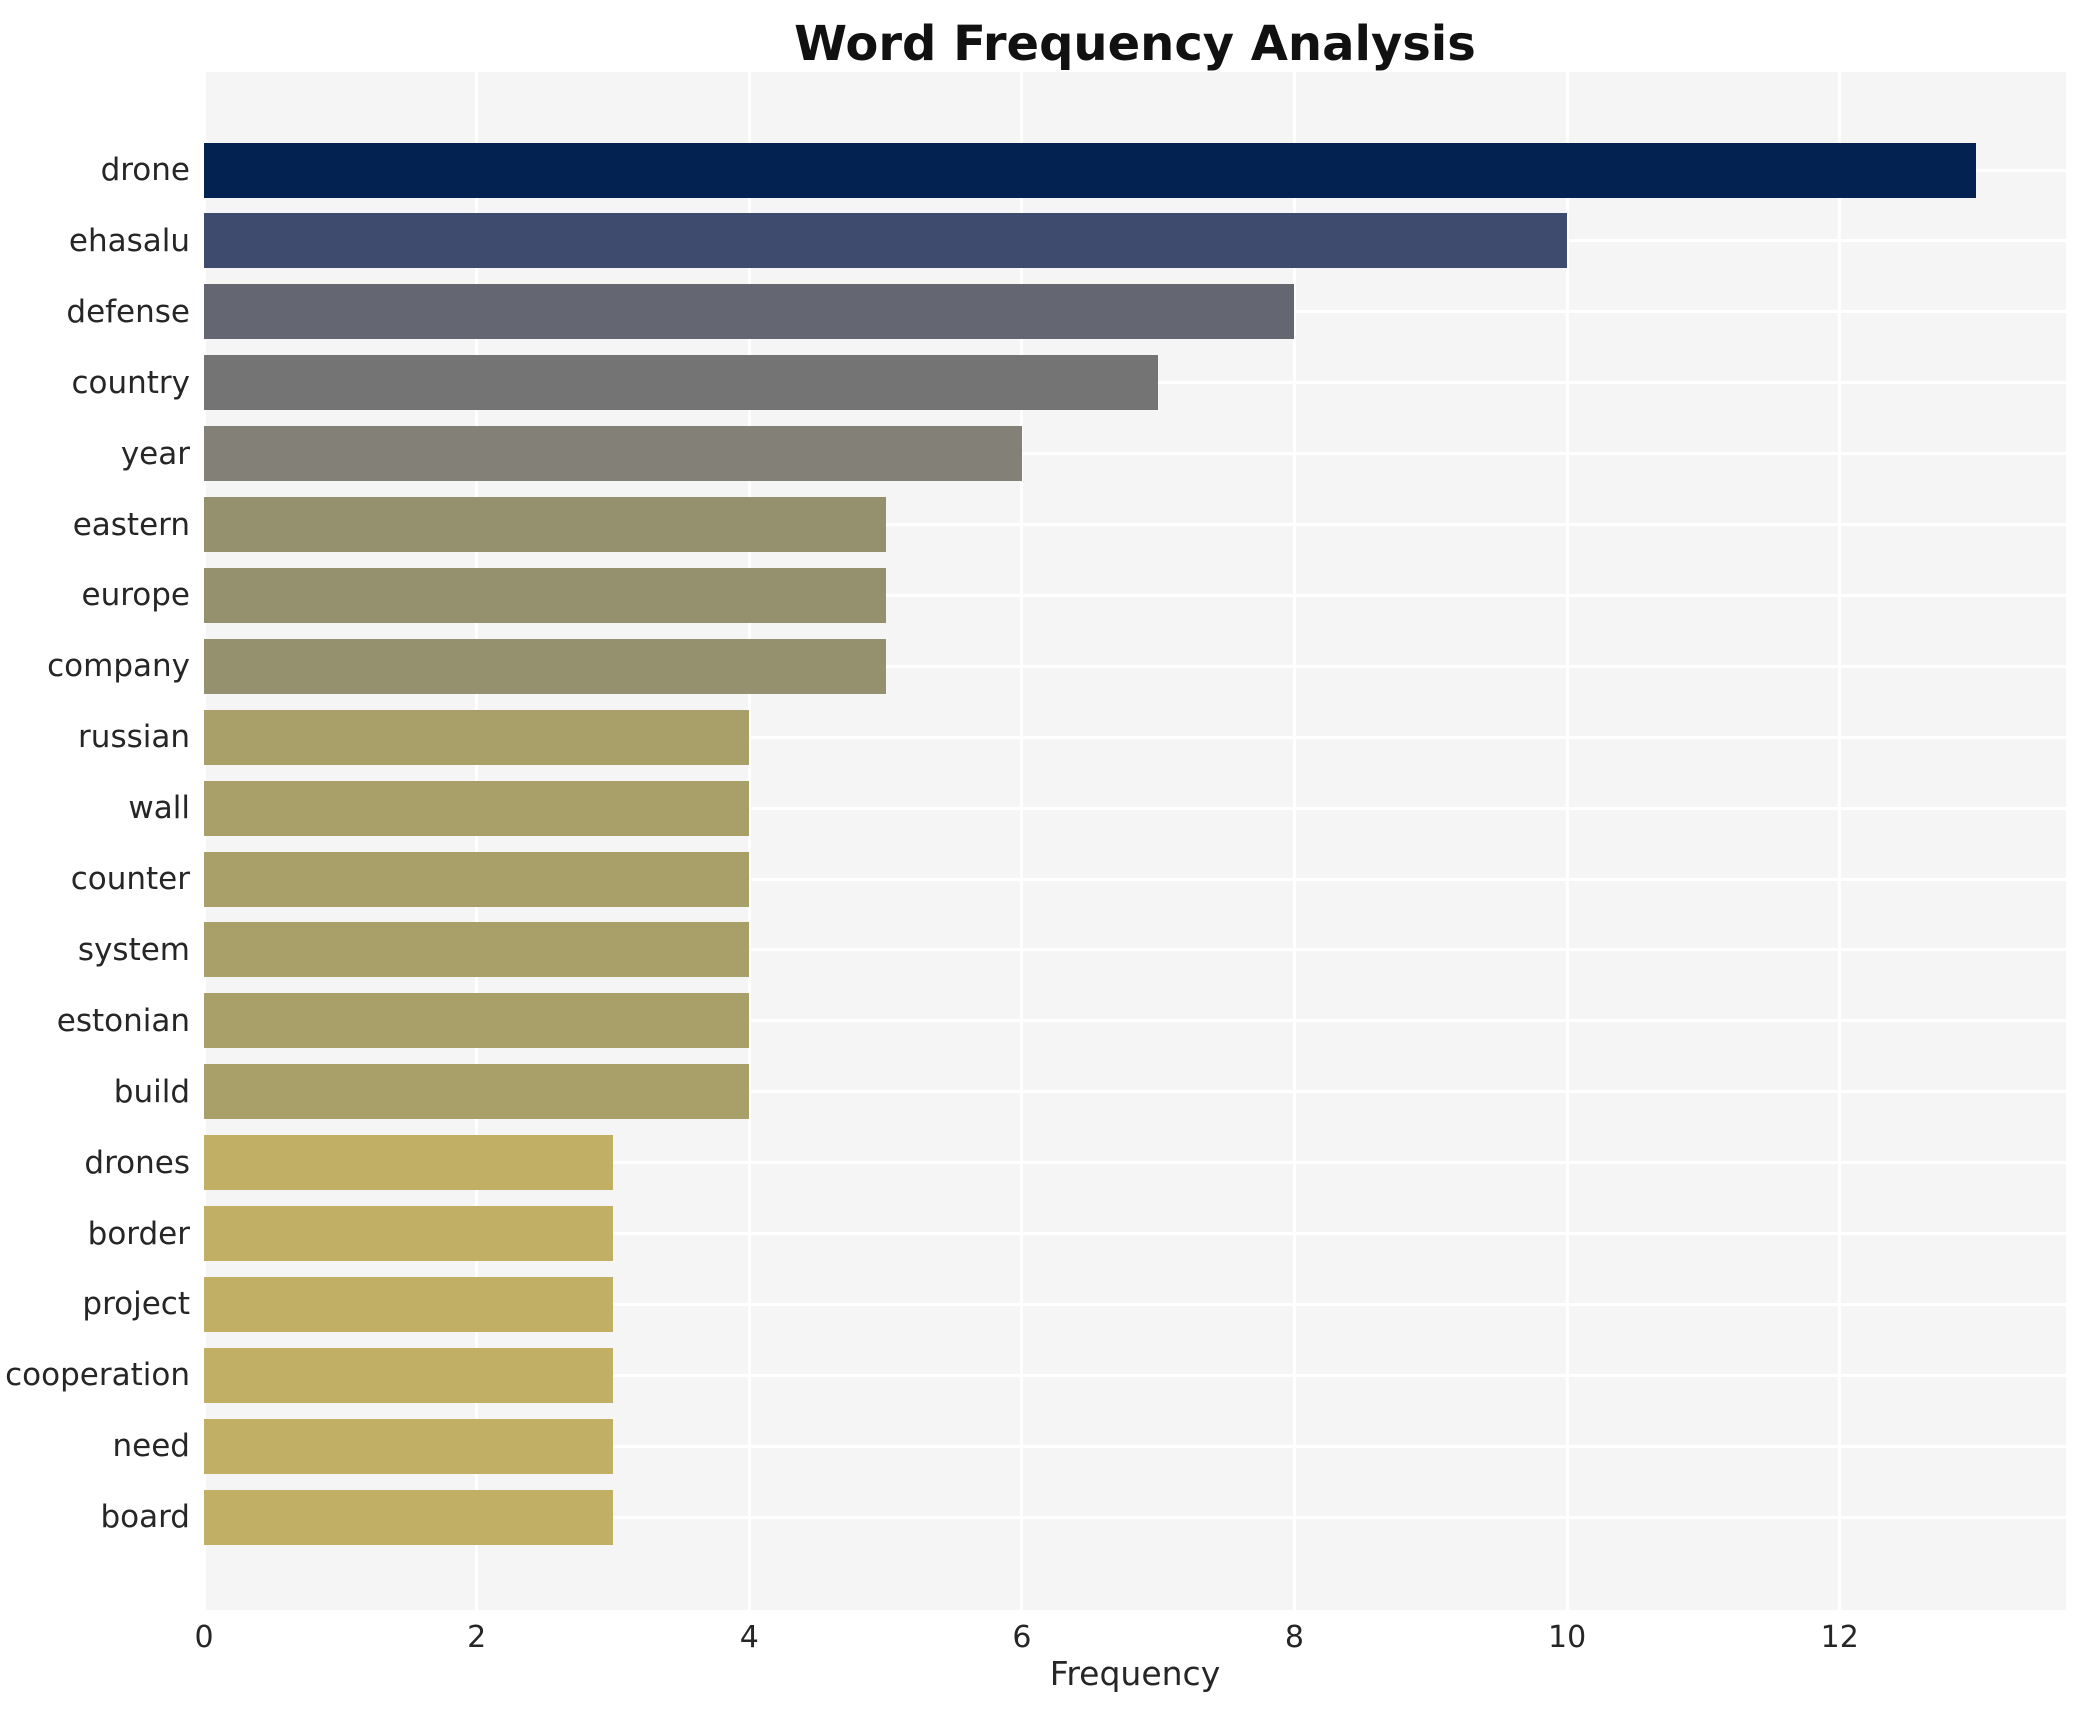  What do you see at coordinates (145, 170) in the screenshot?
I see `y-tick-label: drone` at bounding box center [145, 170].